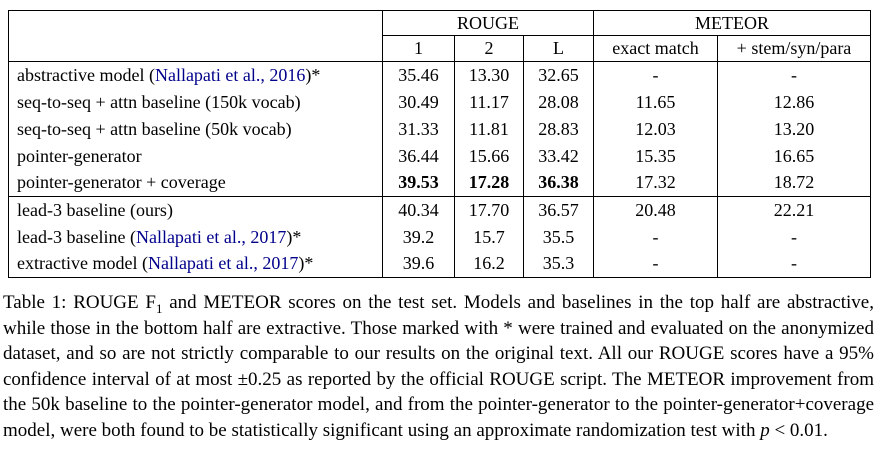  Describe the element at coordinates (558, 48) in the screenshot. I see `column-header-l: L` at that location.